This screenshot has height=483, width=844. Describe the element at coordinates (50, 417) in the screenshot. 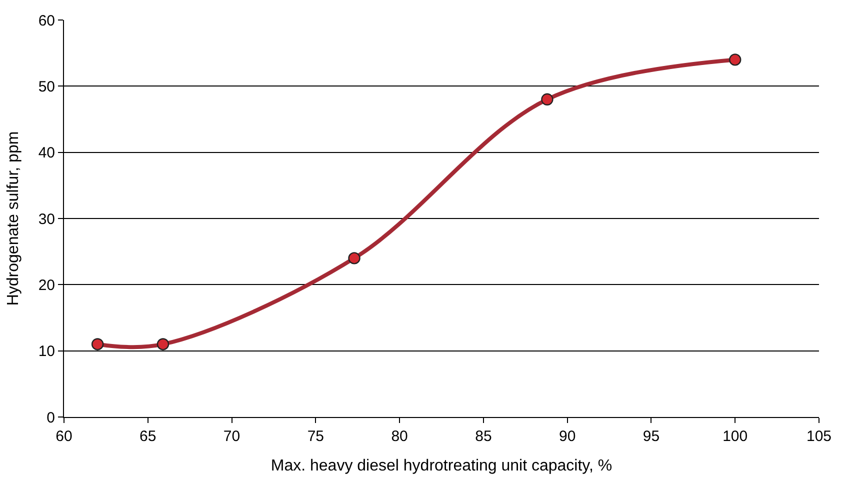

I see `y-tick-label: 0` at that location.